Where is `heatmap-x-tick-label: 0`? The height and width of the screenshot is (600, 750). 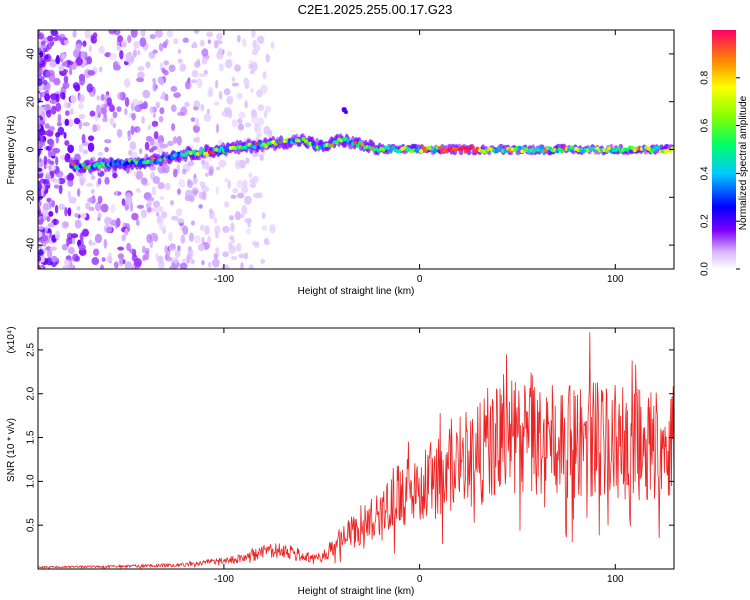 heatmap-x-tick-label: 0 is located at coordinates (420, 279).